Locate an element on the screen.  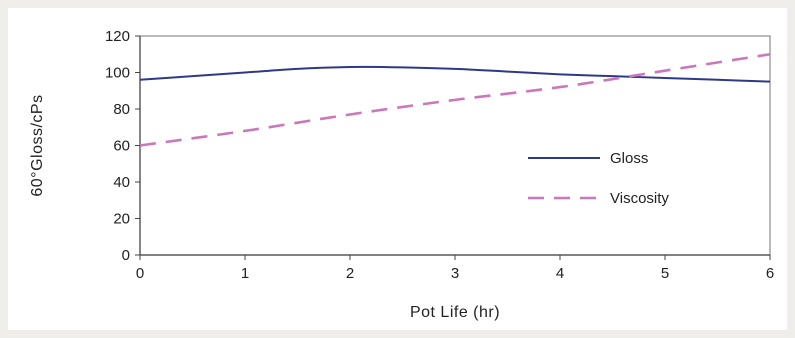
y-tick-label: 80 is located at coordinates (121, 109).